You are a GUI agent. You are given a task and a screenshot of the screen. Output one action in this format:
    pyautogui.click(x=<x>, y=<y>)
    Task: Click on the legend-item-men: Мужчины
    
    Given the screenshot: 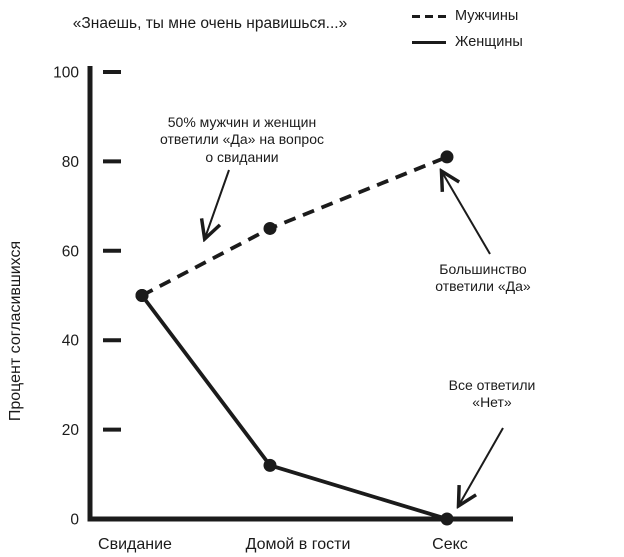 What is the action you would take?
    pyautogui.click(x=467, y=16)
    